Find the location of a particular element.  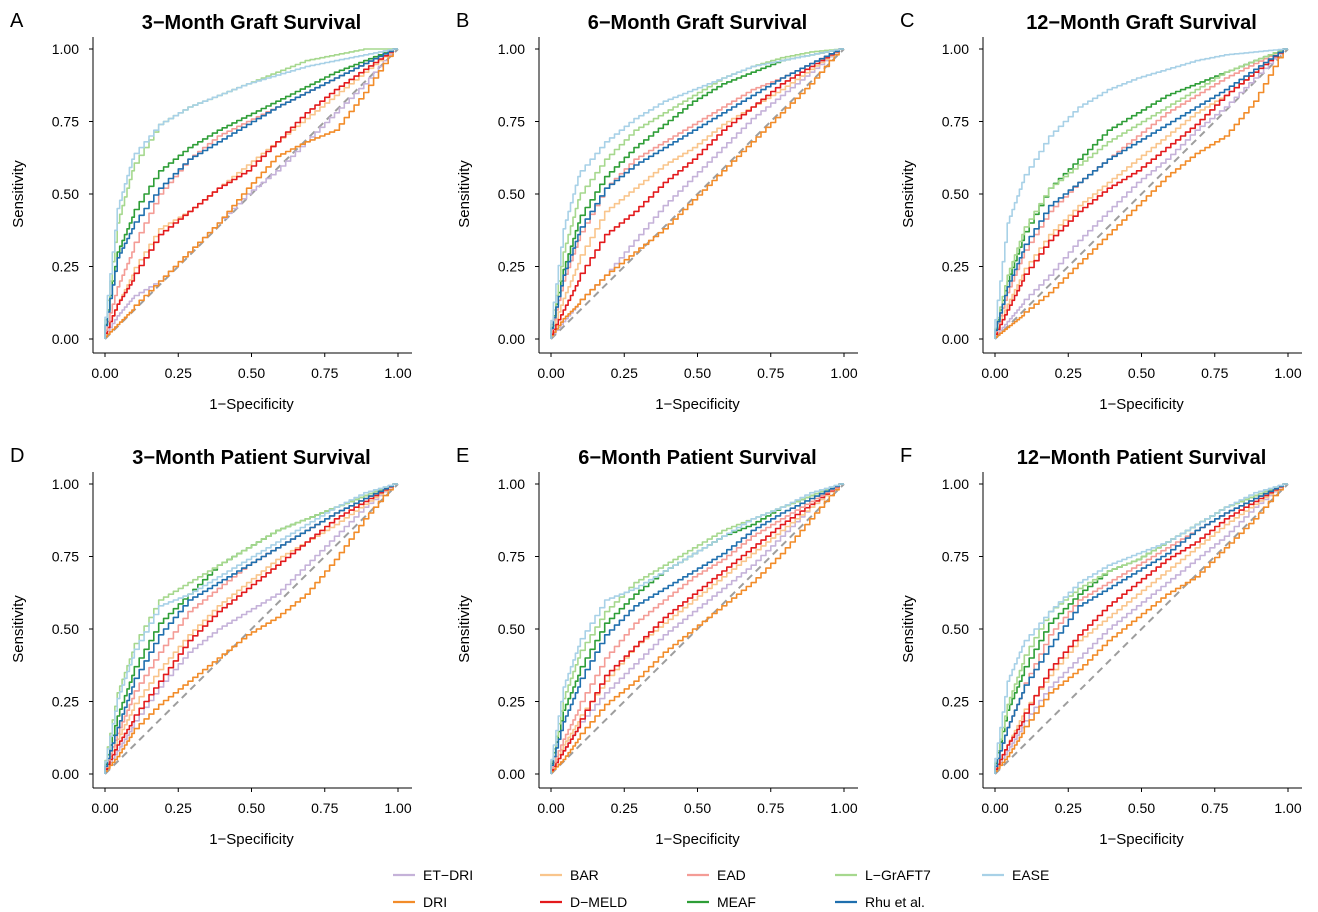

legend-item-rhu-et-al: Rhu et al. is located at coordinates (880, 902).